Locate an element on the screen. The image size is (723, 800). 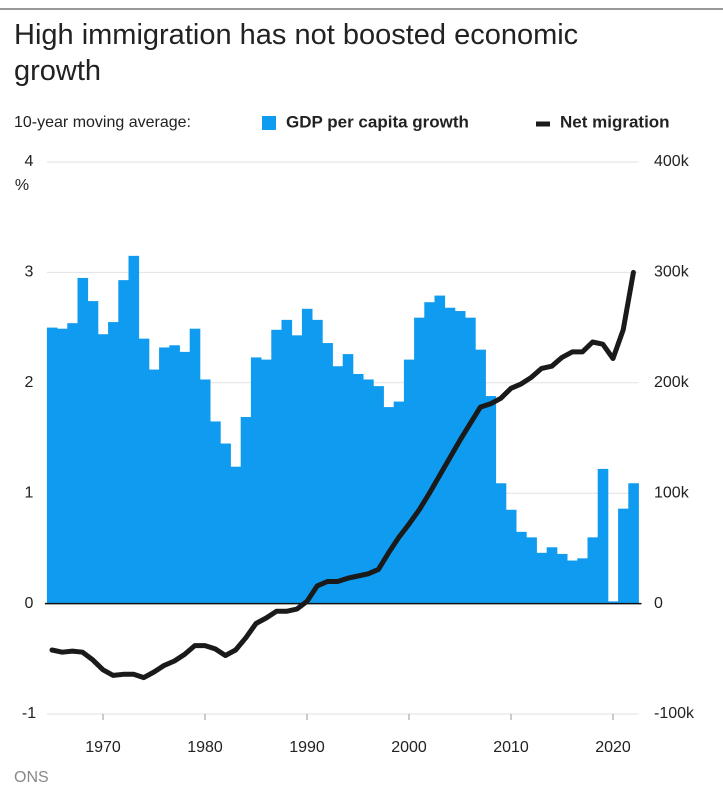
y-tick-label: 1 is located at coordinates (29, 492).